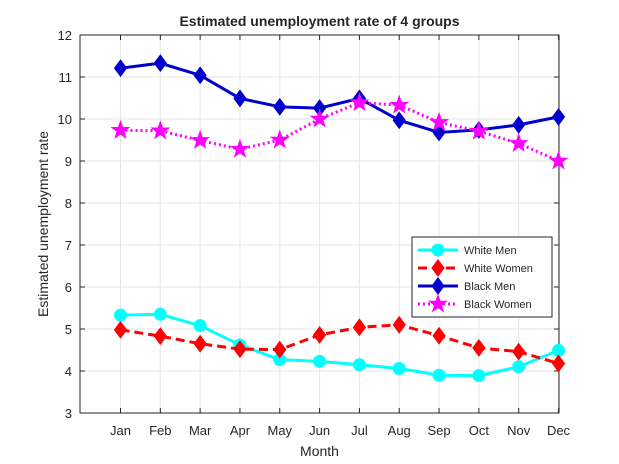 The width and height of the screenshot is (619, 464). What do you see at coordinates (359, 430) in the screenshot?
I see `x-tick-label: Jul` at bounding box center [359, 430].